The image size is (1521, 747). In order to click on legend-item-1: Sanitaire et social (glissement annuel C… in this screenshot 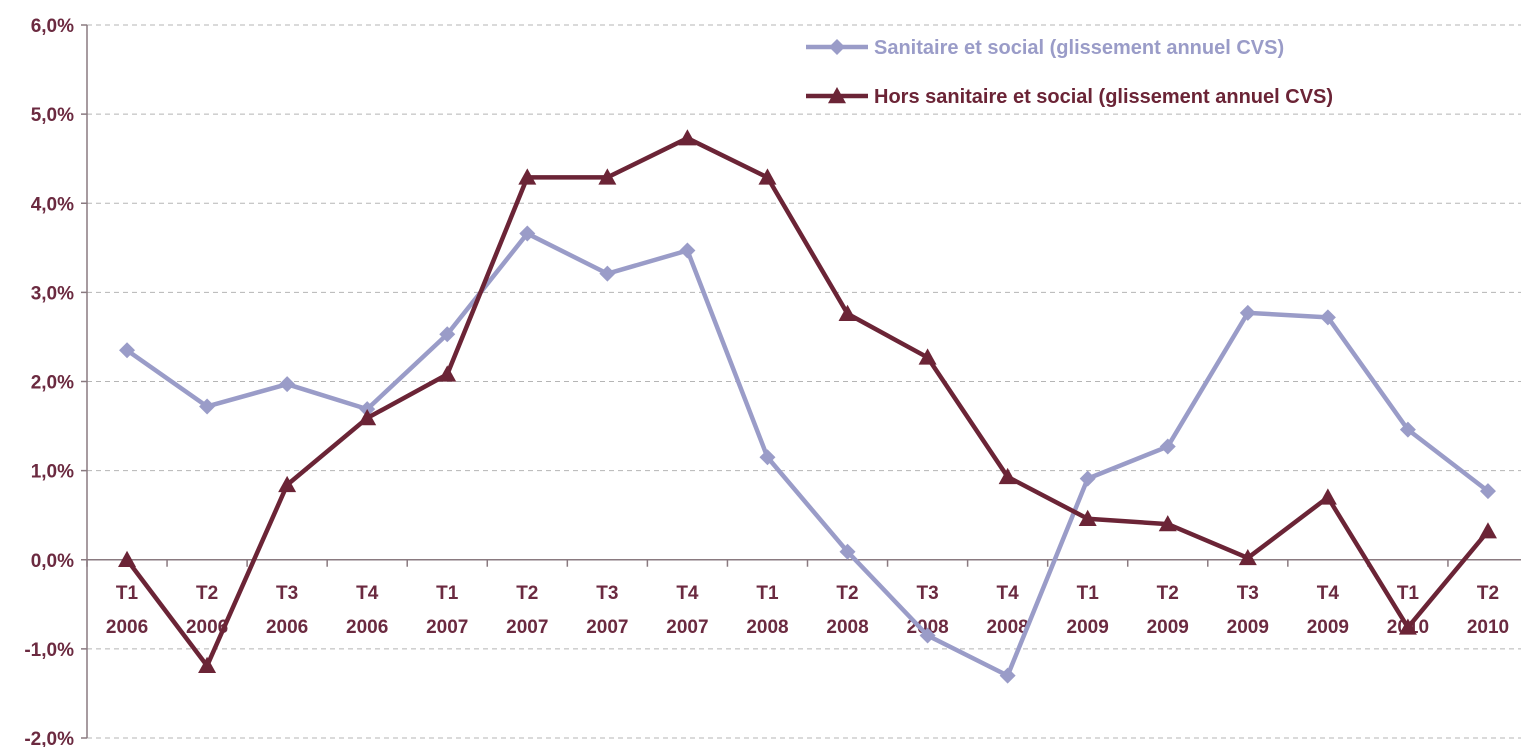, I will do `click(1045, 48)`.